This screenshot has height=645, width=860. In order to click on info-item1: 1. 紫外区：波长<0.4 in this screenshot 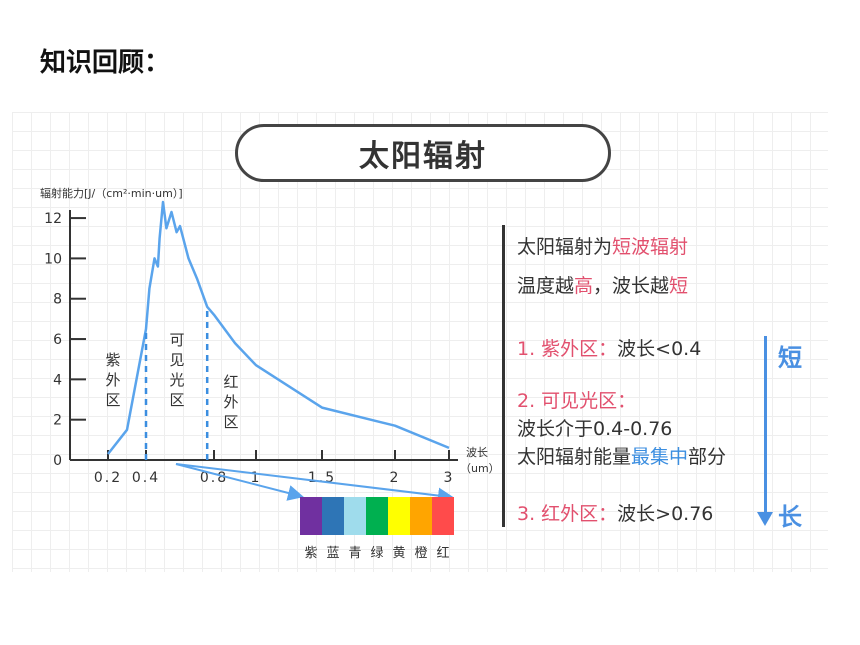, I will do `click(609, 347)`.